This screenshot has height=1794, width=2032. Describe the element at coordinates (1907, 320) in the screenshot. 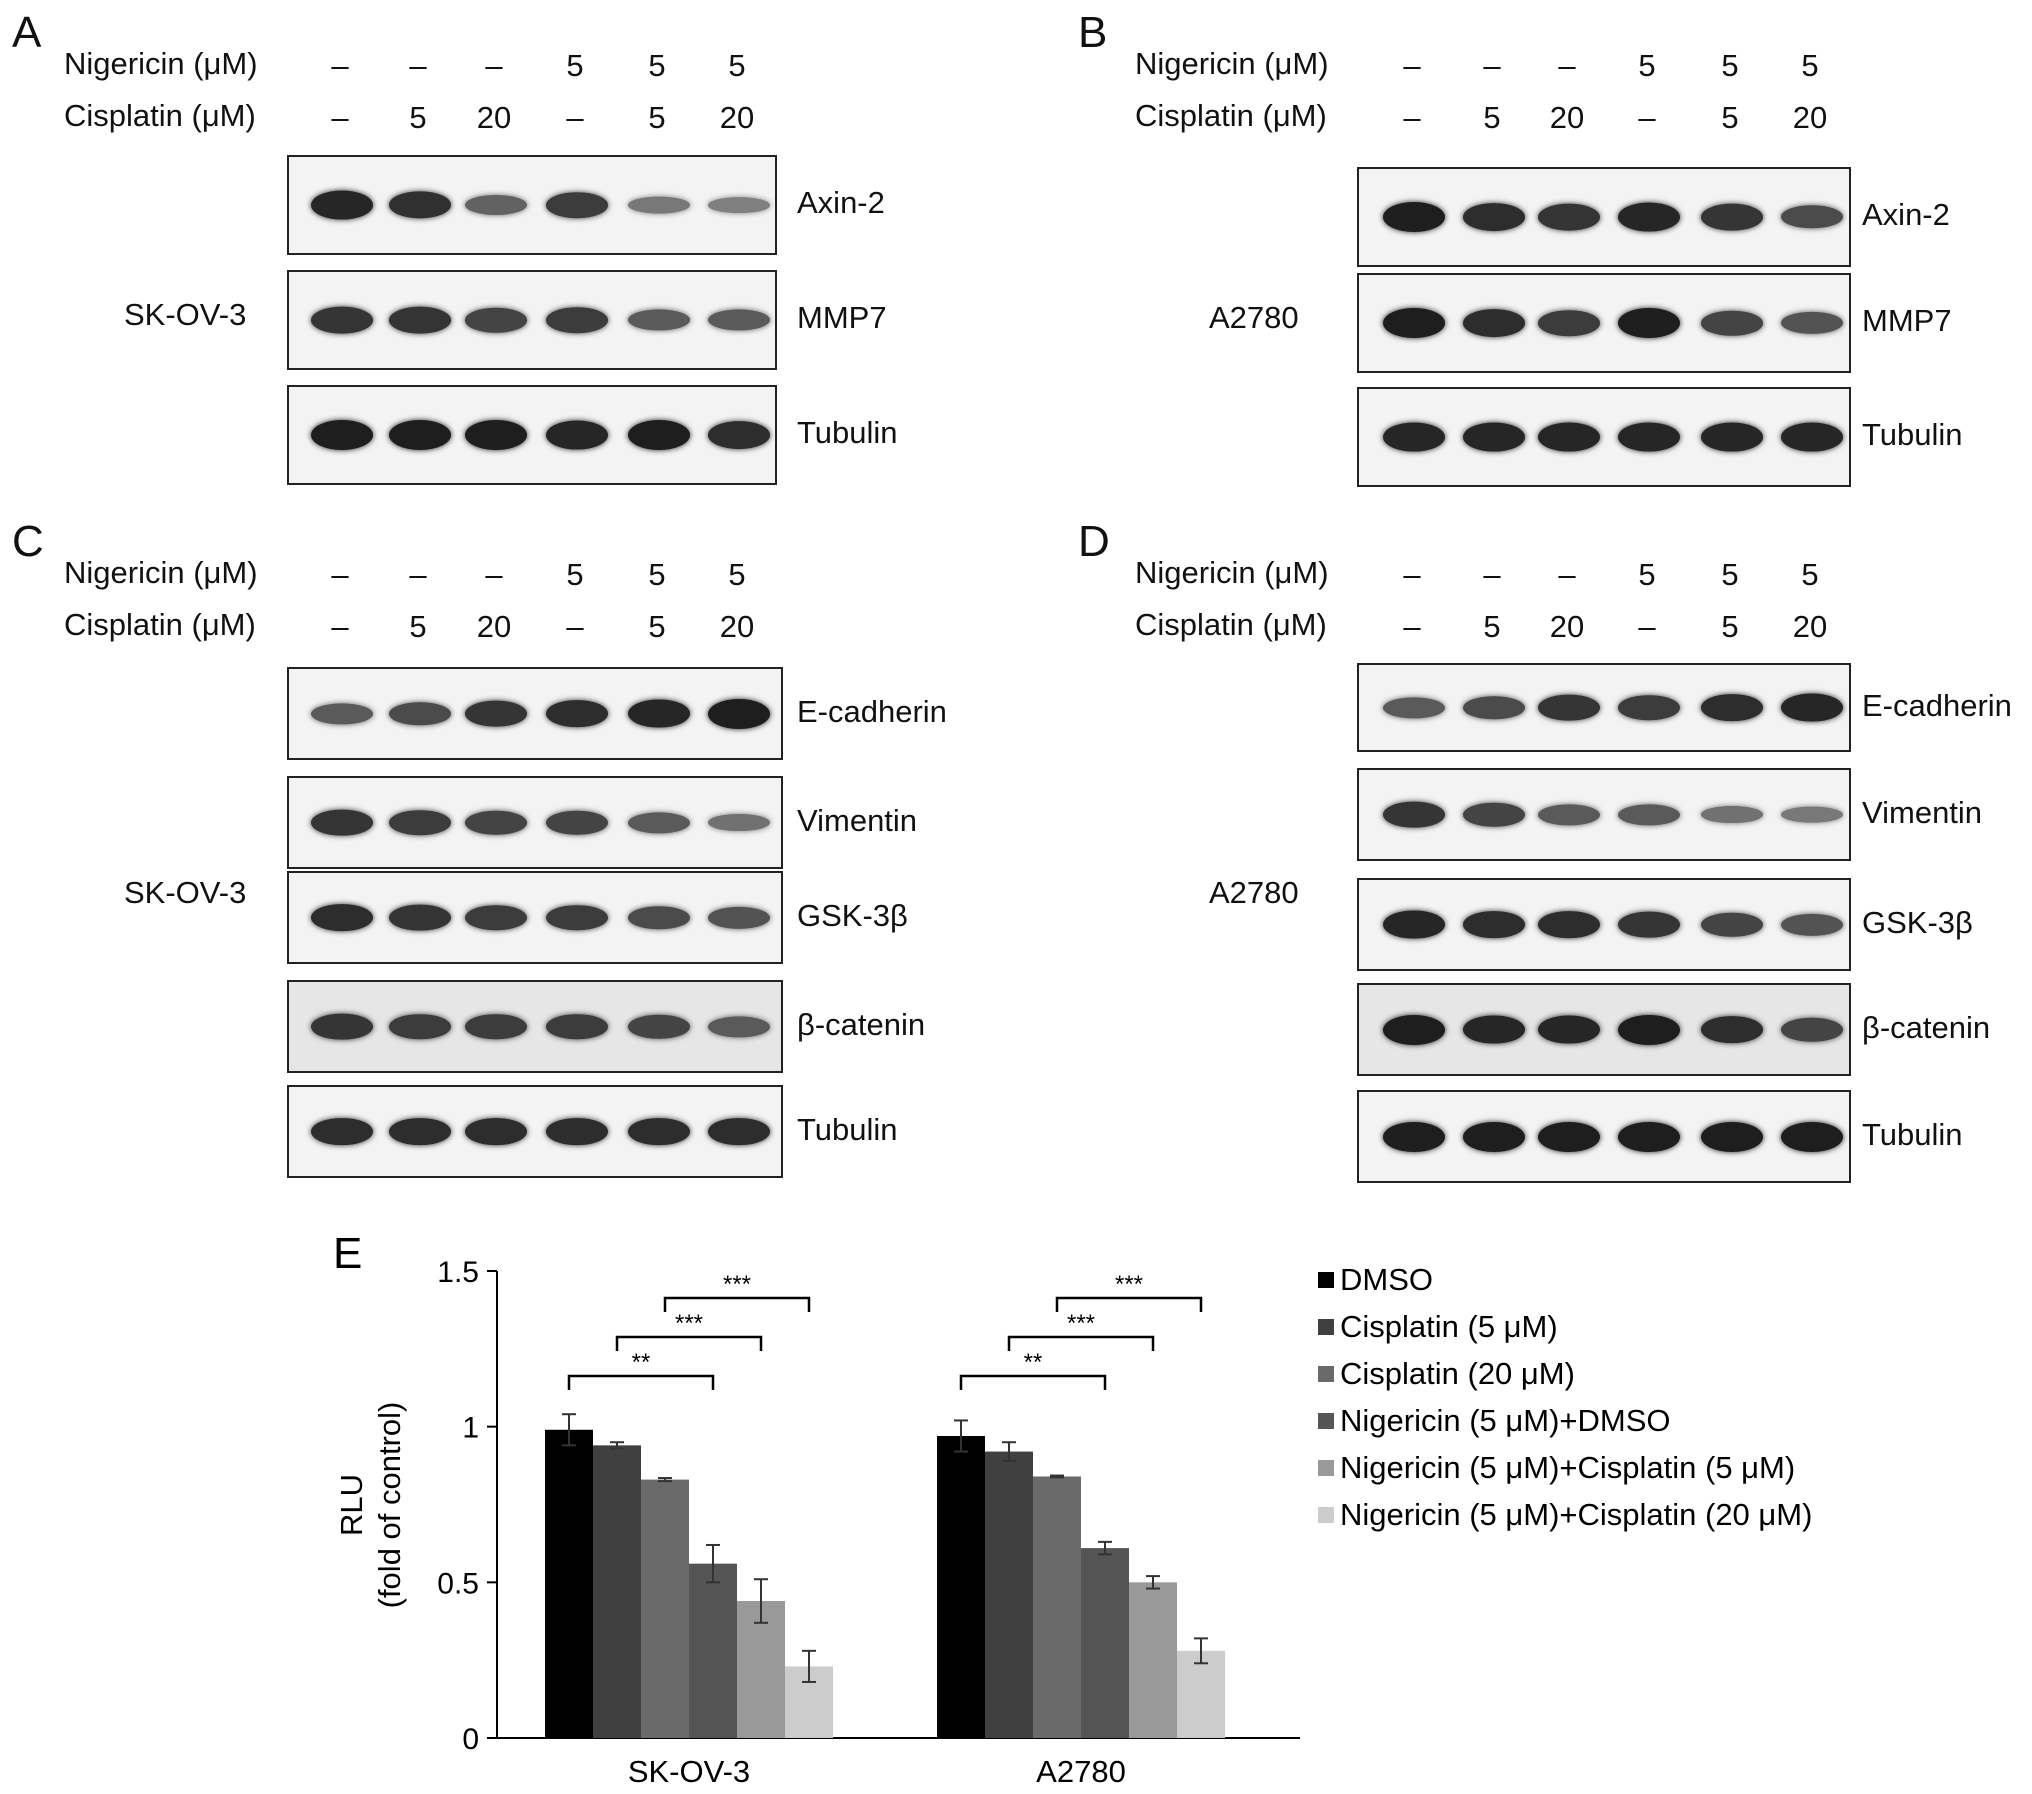

I see `protein-label: MMP7` at that location.